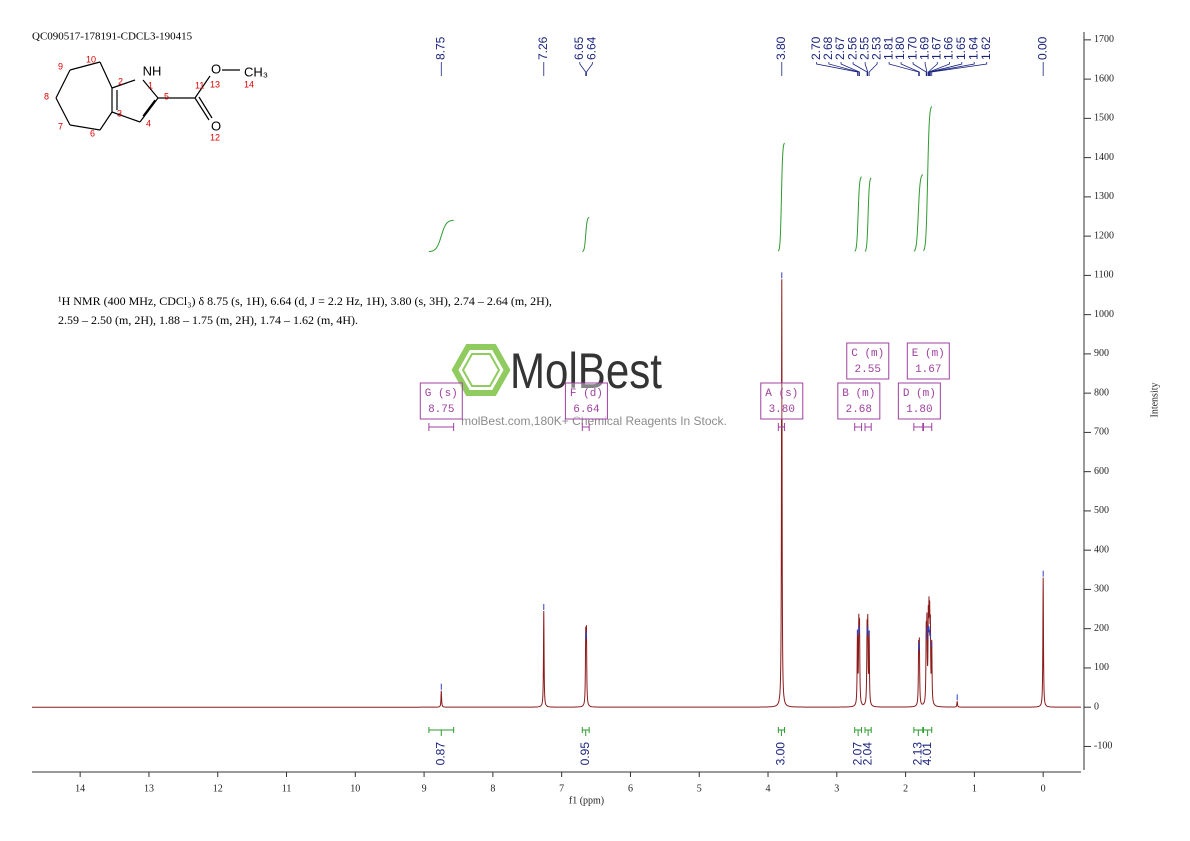 The image size is (1190, 841). I want to click on peak-label: 2.56, so click(852, 48).